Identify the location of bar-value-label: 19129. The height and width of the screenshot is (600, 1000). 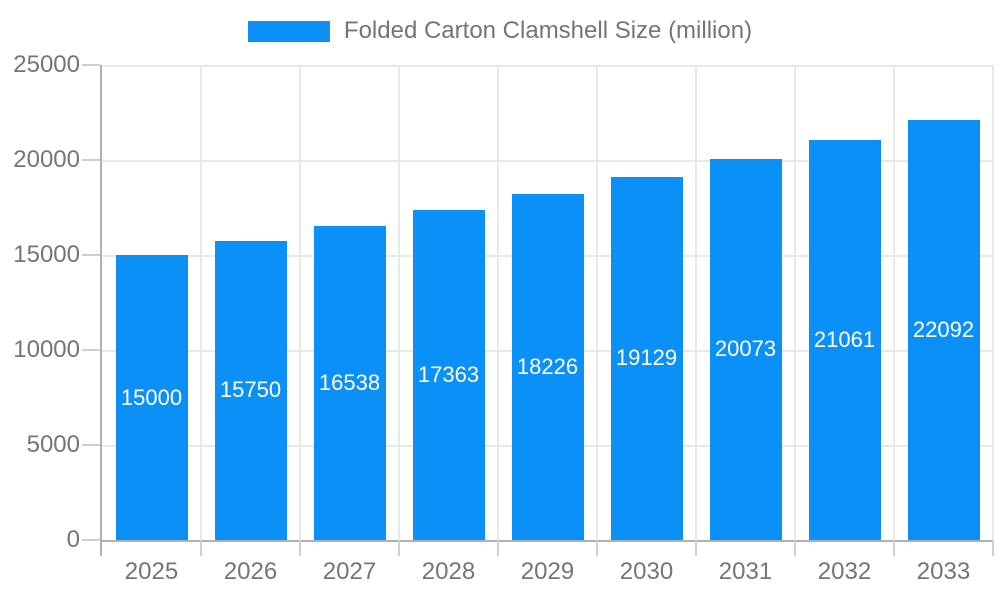
(646, 358).